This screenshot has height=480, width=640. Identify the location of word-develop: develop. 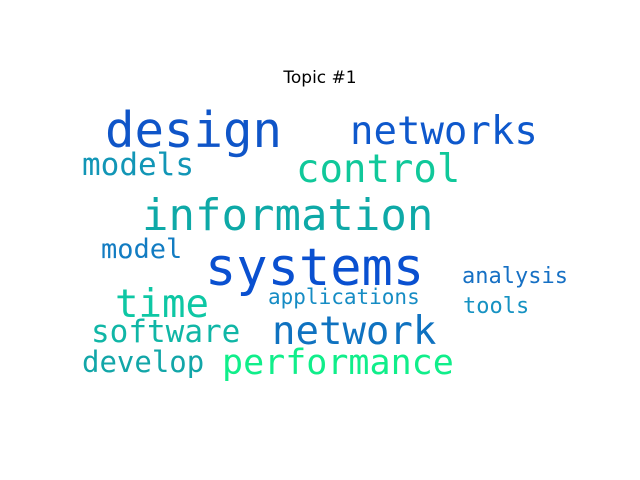
(143, 362).